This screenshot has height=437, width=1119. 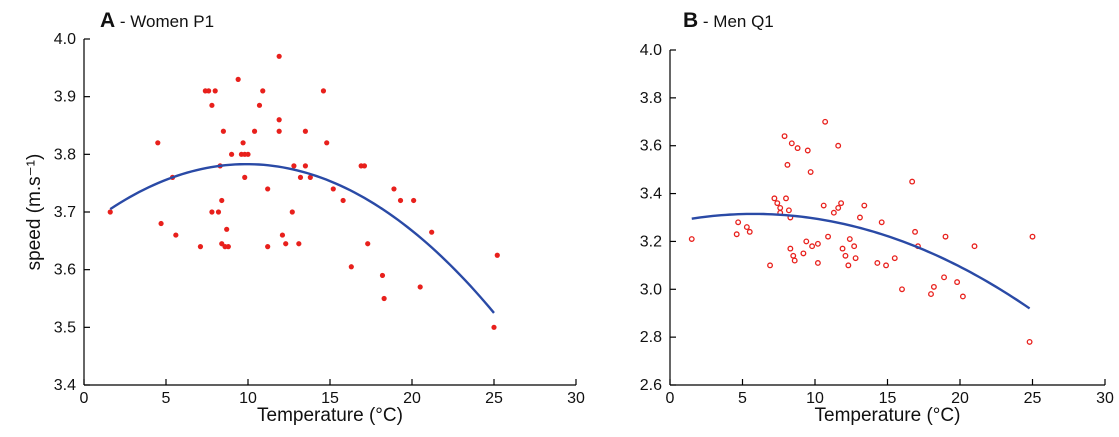 I want to click on panel-letter: B, so click(x=690, y=20).